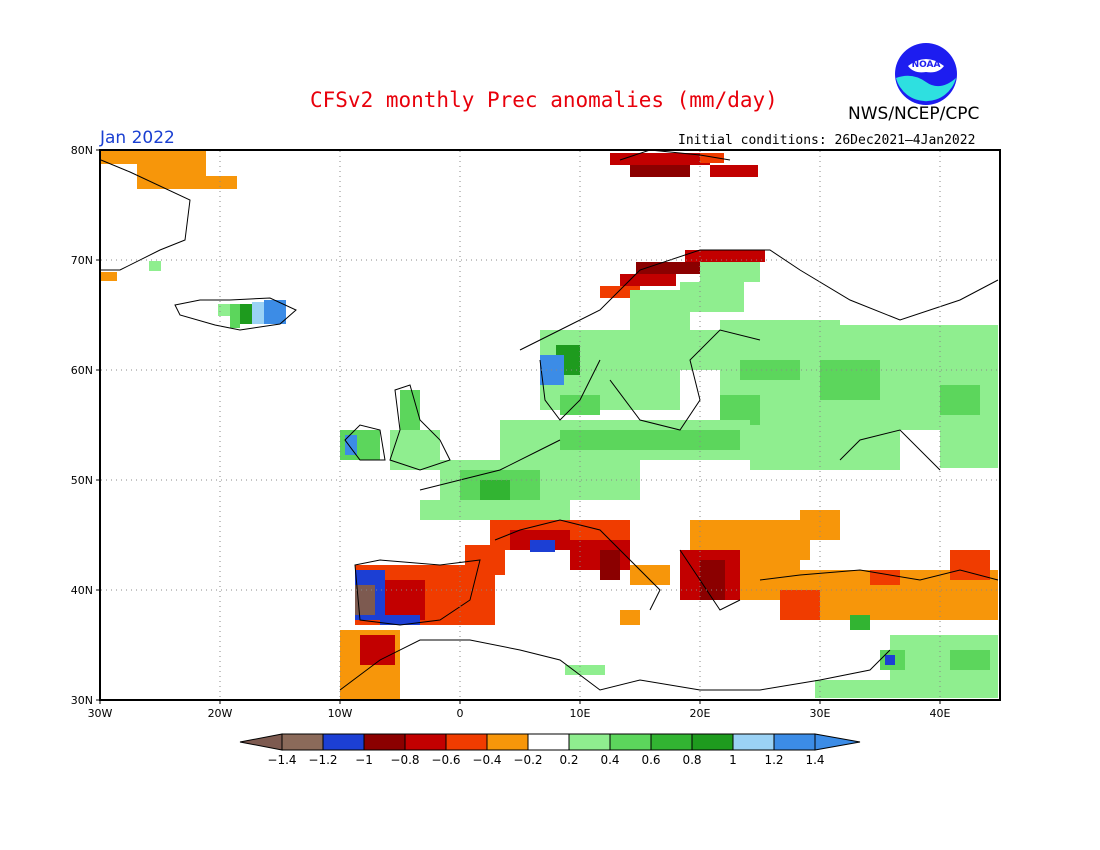 The height and width of the screenshot is (850, 1100). What do you see at coordinates (100, 713) in the screenshot?
I see `lon-label: 30W` at bounding box center [100, 713].